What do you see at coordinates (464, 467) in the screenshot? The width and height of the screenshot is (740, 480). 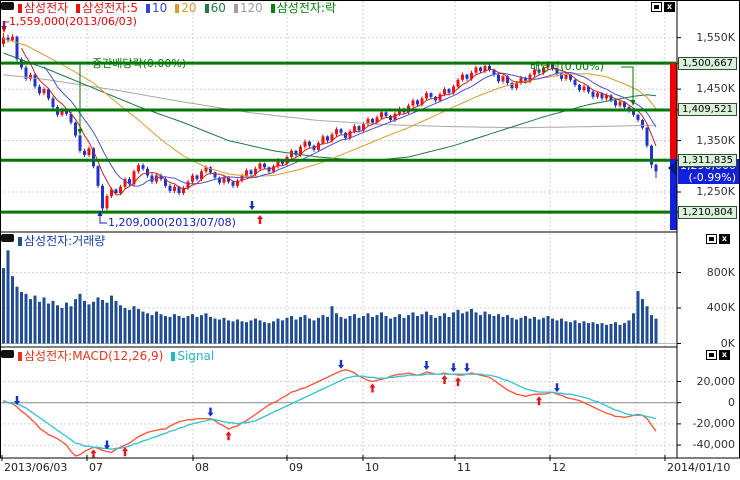 I see `x-axis-label: 11` at bounding box center [464, 467].